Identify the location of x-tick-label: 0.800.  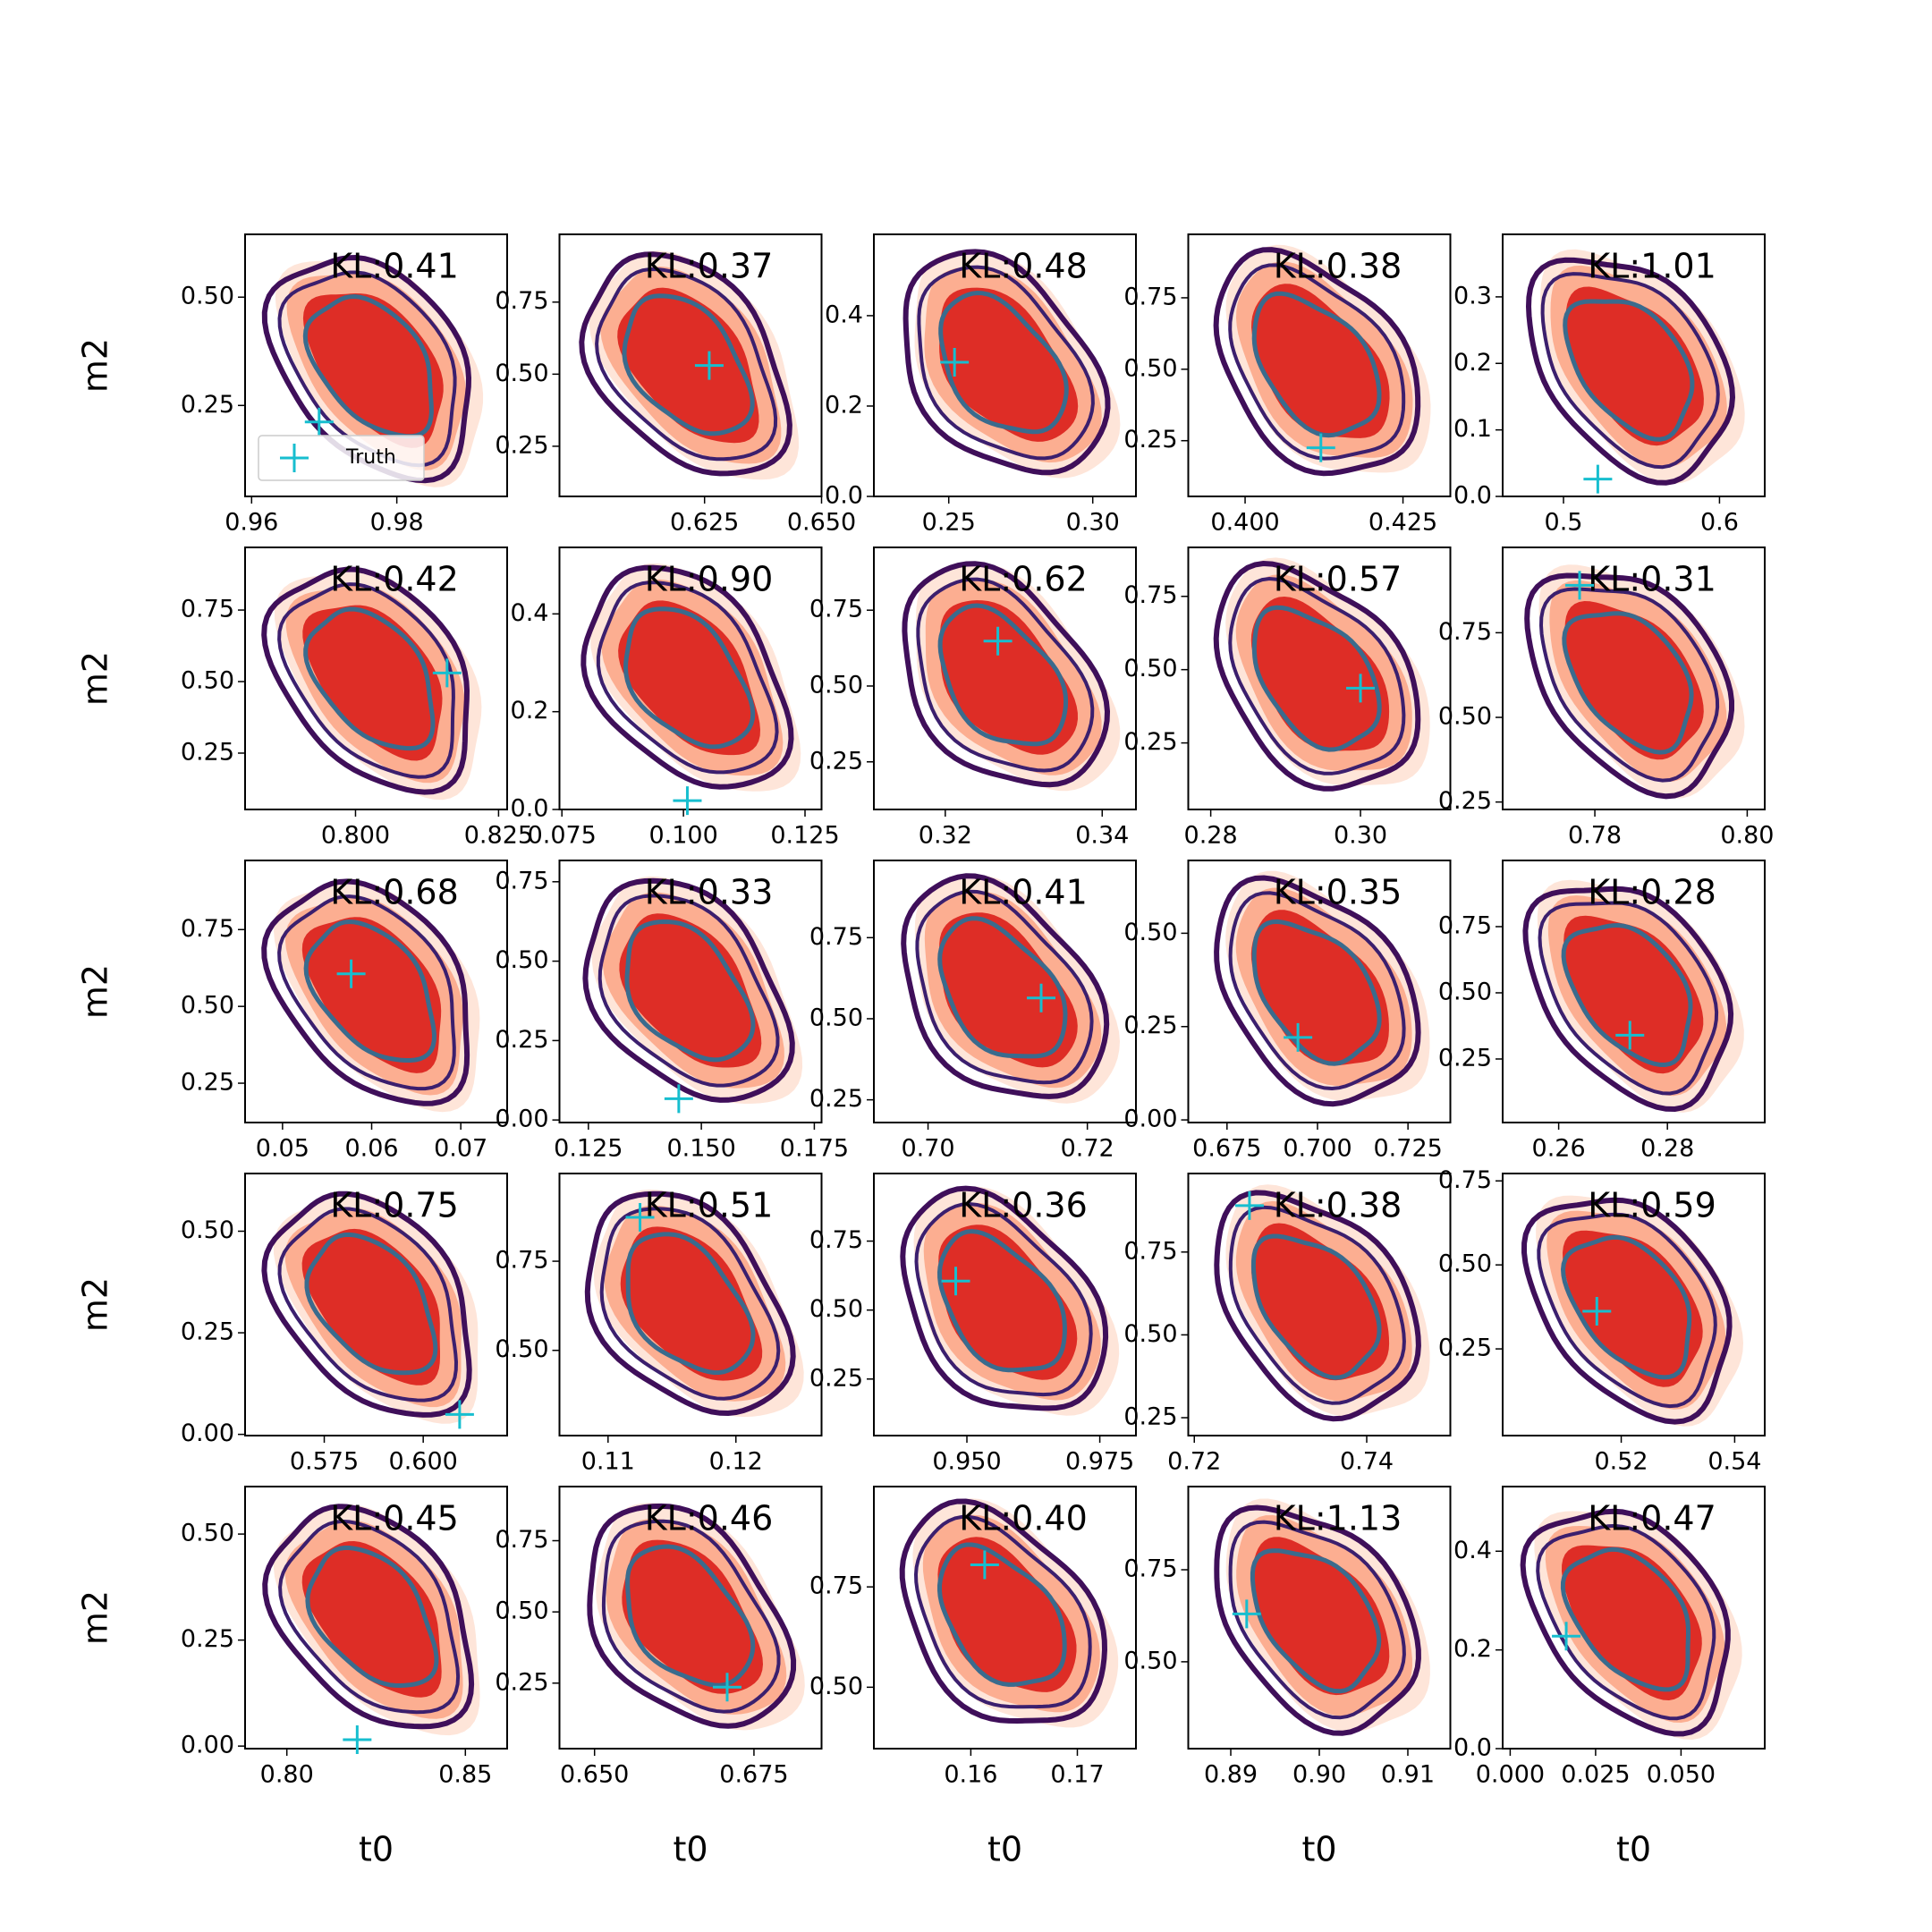
(355, 836).